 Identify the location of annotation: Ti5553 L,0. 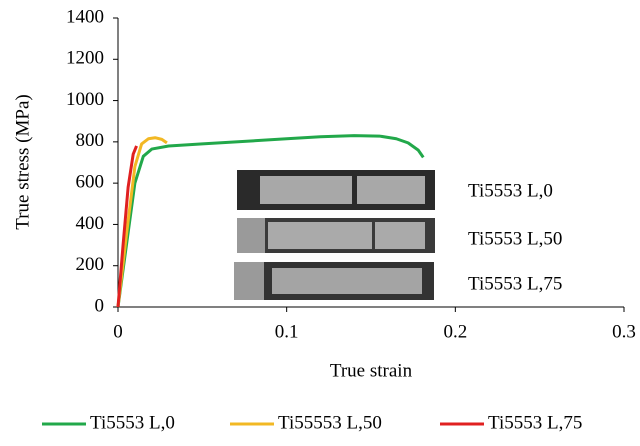
(510, 190).